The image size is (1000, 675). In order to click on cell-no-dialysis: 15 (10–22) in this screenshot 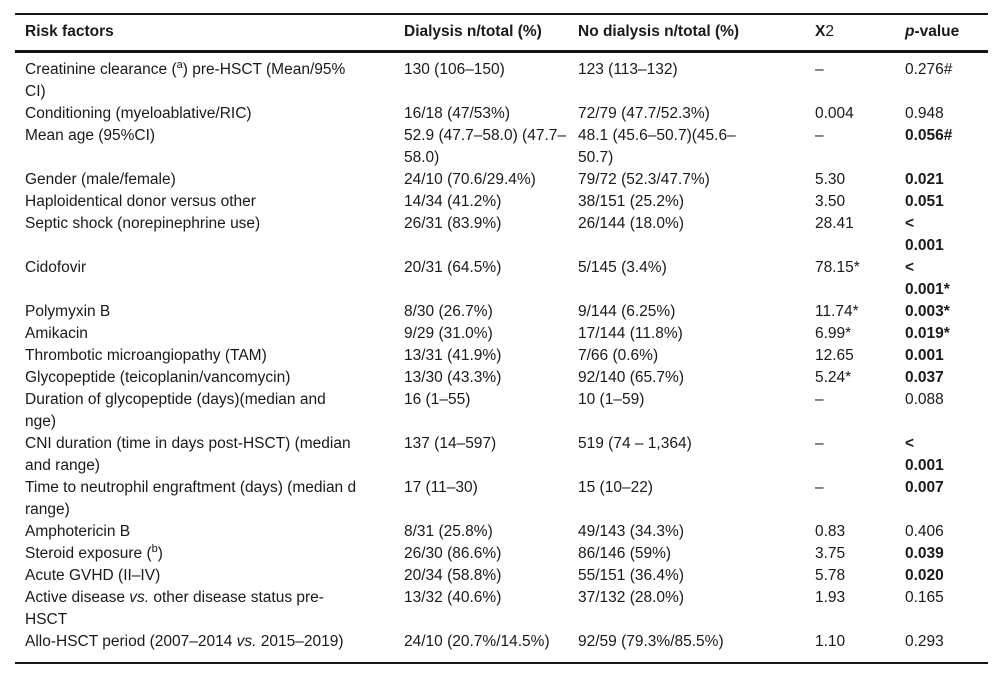, I will do `click(615, 487)`.